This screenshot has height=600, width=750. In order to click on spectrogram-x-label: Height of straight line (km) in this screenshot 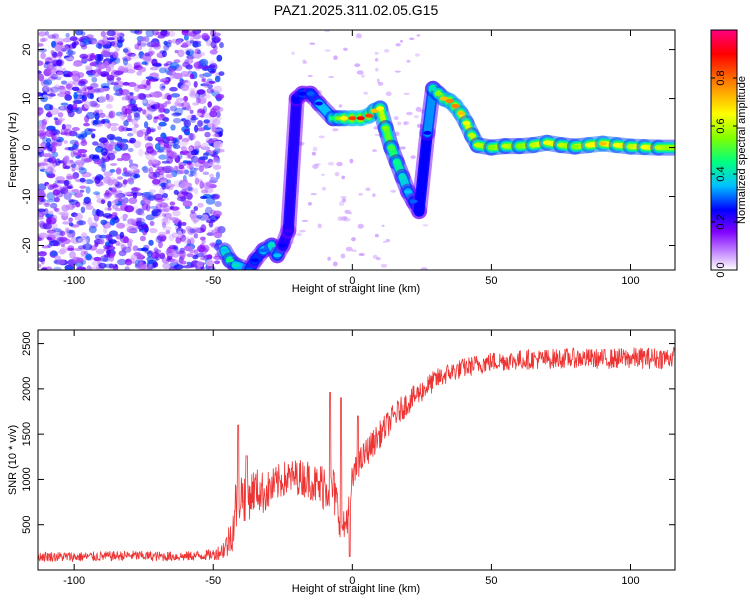, I will do `click(356, 289)`.